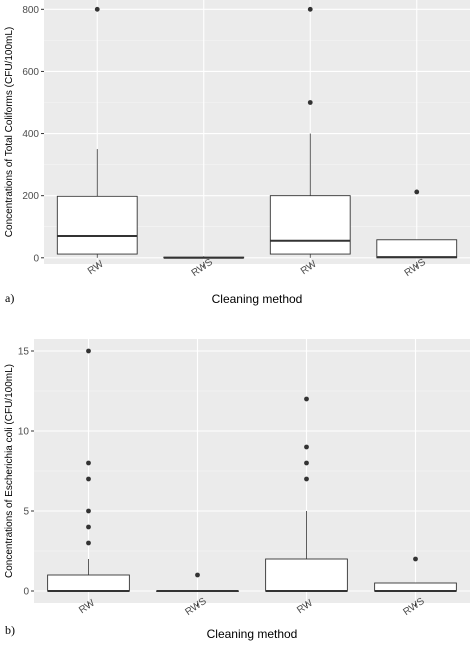  Describe the element at coordinates (10, 630) in the screenshot. I see `panel-label: b)` at that location.